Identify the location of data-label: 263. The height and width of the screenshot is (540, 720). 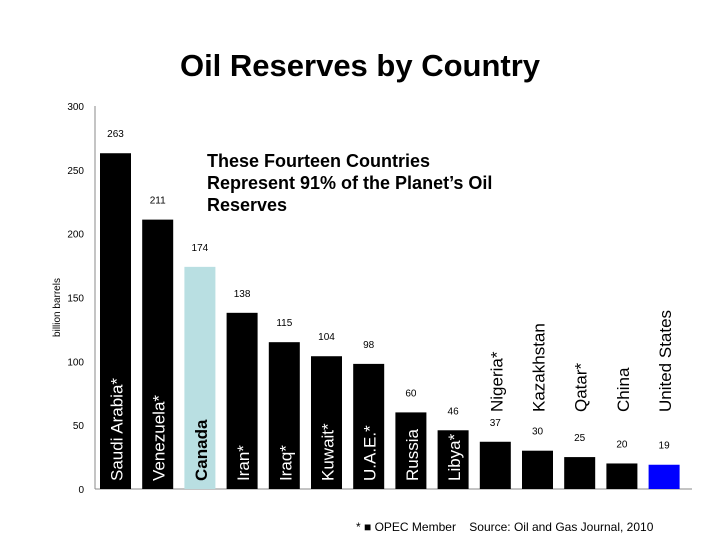
(115, 134).